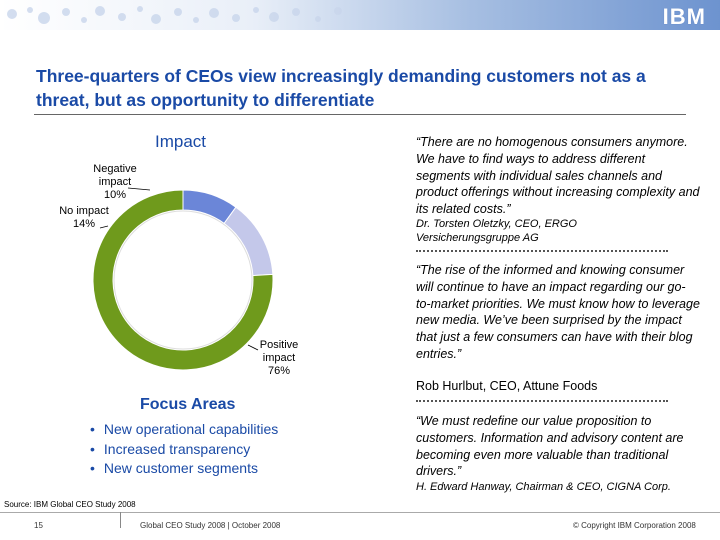 This screenshot has width=720, height=540. Describe the element at coordinates (38, 525) in the screenshot. I see `page-number: 15` at that location.